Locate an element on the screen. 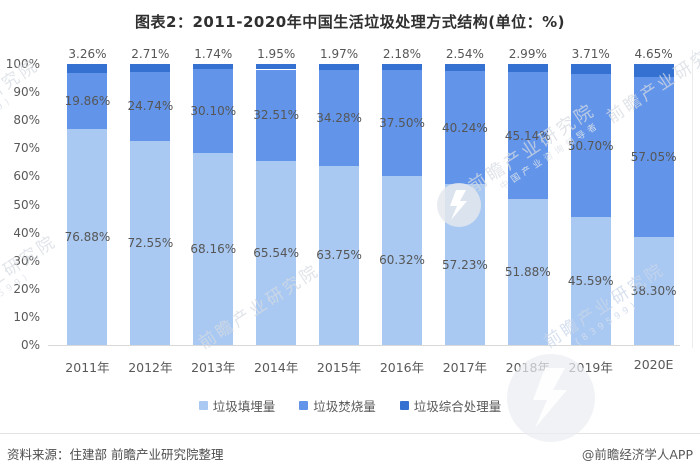  value-label-incineration: 24.74% is located at coordinates (150, 106).